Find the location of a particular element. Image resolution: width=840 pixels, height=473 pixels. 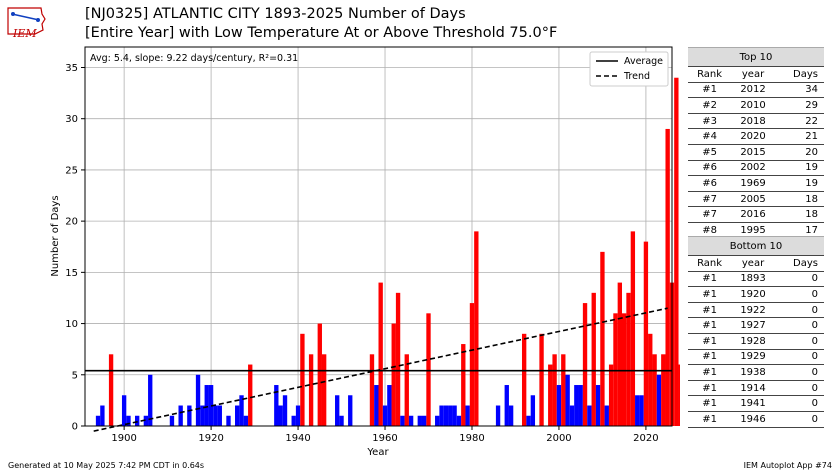

bottom10-cell: 1928 is located at coordinates (753, 341).